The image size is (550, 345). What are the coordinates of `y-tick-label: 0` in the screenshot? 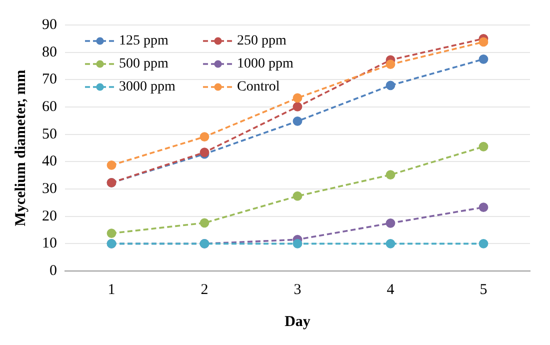 It's located at (53, 270).